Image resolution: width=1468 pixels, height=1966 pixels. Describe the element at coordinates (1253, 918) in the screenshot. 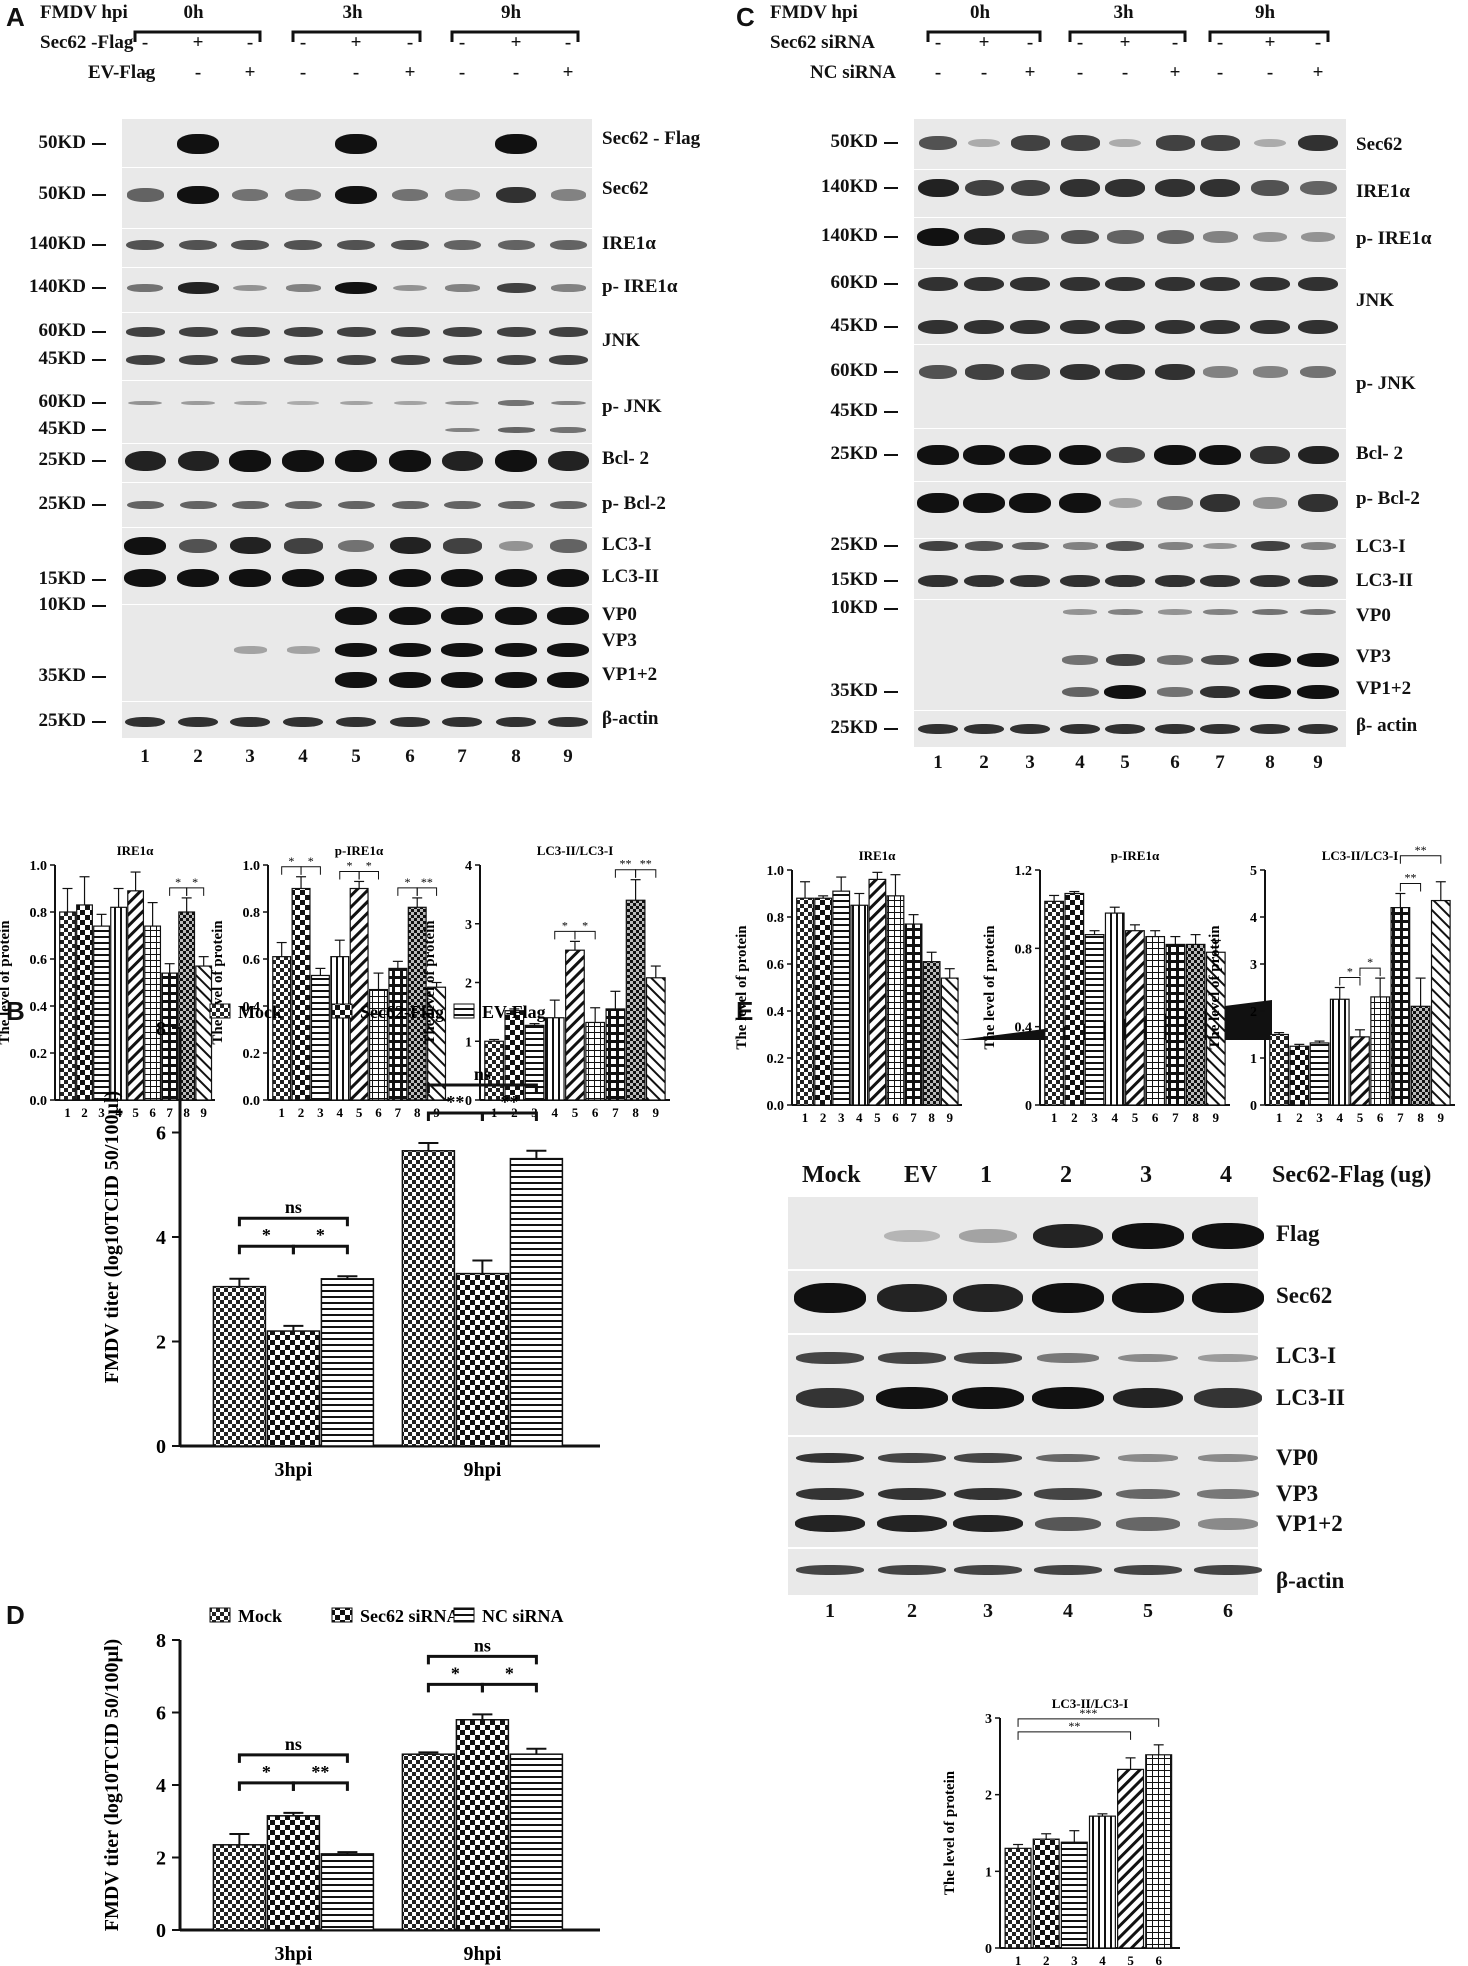

I see `y-tick-label: 4` at that location.